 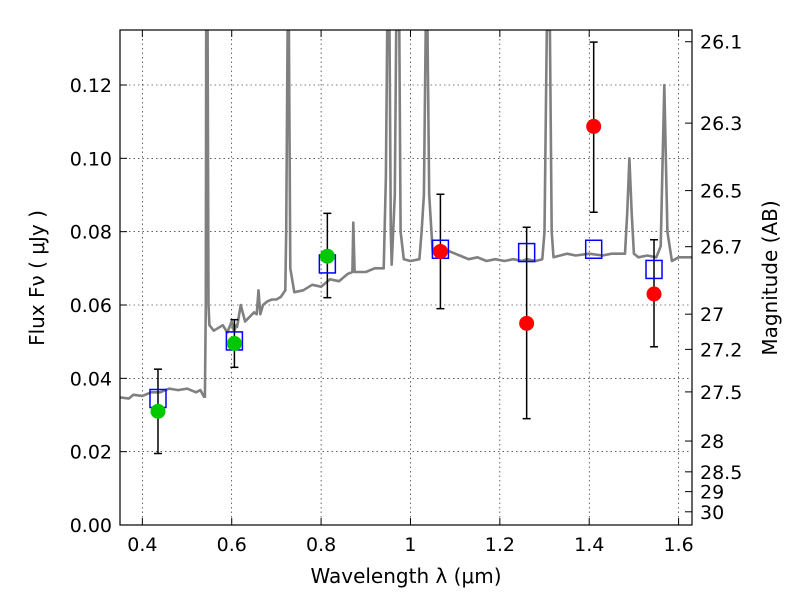 What do you see at coordinates (91, 379) in the screenshot?
I see `y-tick-label: 0.04` at bounding box center [91, 379].